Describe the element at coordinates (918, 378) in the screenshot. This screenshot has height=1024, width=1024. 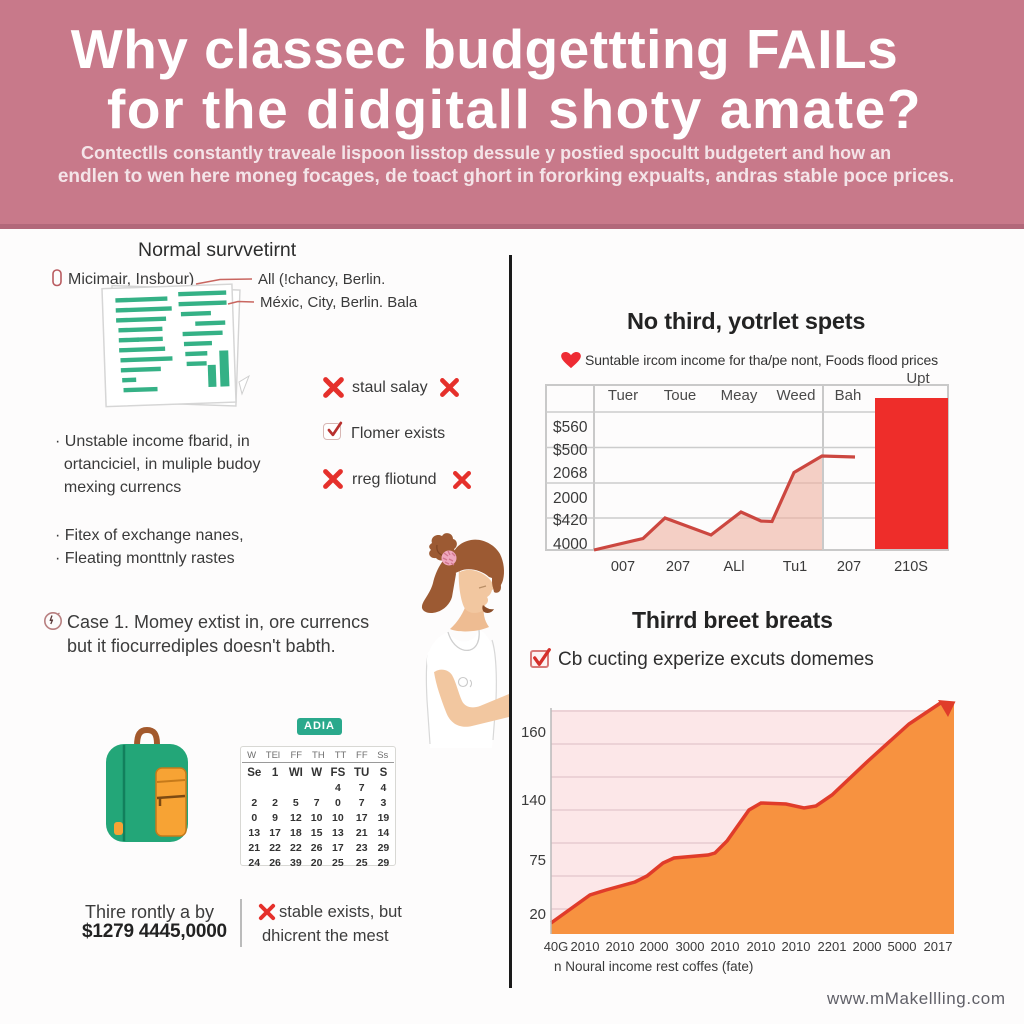
I see `svg-text: Upt` at that location.